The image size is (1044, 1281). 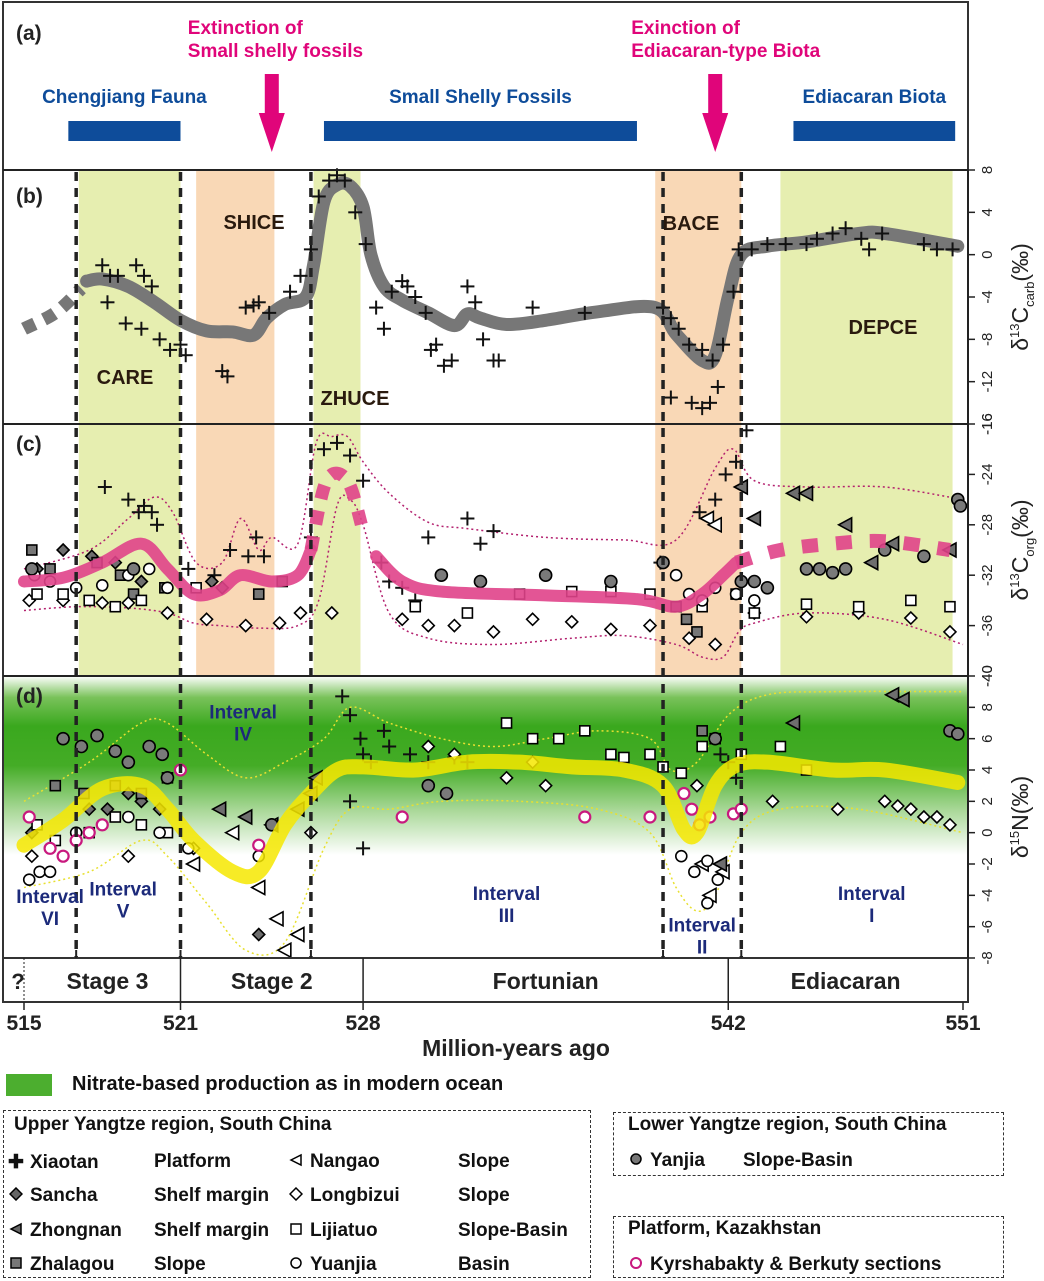 What do you see at coordinates (65, 1231) in the screenshot?
I see `legend-item-zhongnan: Zhongnan` at bounding box center [65, 1231].